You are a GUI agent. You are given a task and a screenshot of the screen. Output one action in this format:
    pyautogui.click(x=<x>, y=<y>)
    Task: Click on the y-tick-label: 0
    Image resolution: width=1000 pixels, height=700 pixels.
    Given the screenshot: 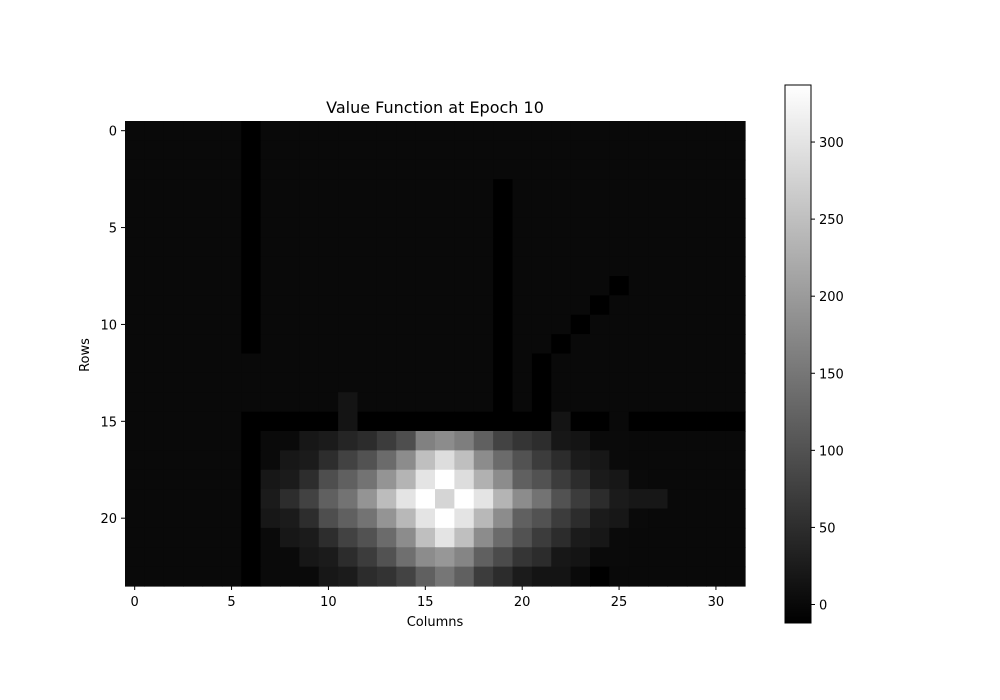 What is the action you would take?
    pyautogui.click(x=113, y=132)
    